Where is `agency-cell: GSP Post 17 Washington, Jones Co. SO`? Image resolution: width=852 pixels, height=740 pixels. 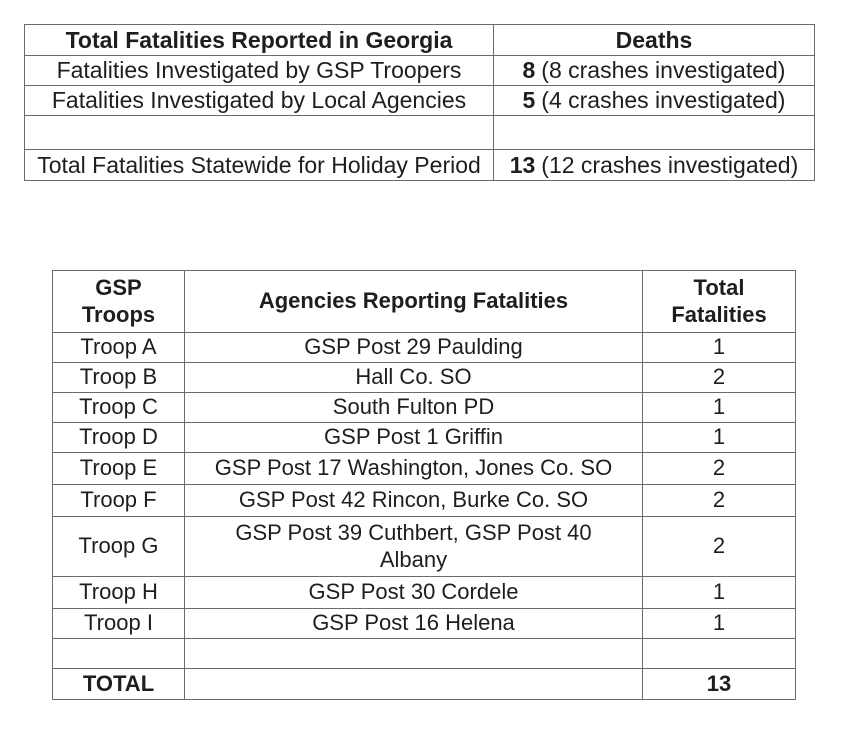
agency-cell: GSP Post 17 Washington, Jones Co. SO is located at coordinates (413, 468).